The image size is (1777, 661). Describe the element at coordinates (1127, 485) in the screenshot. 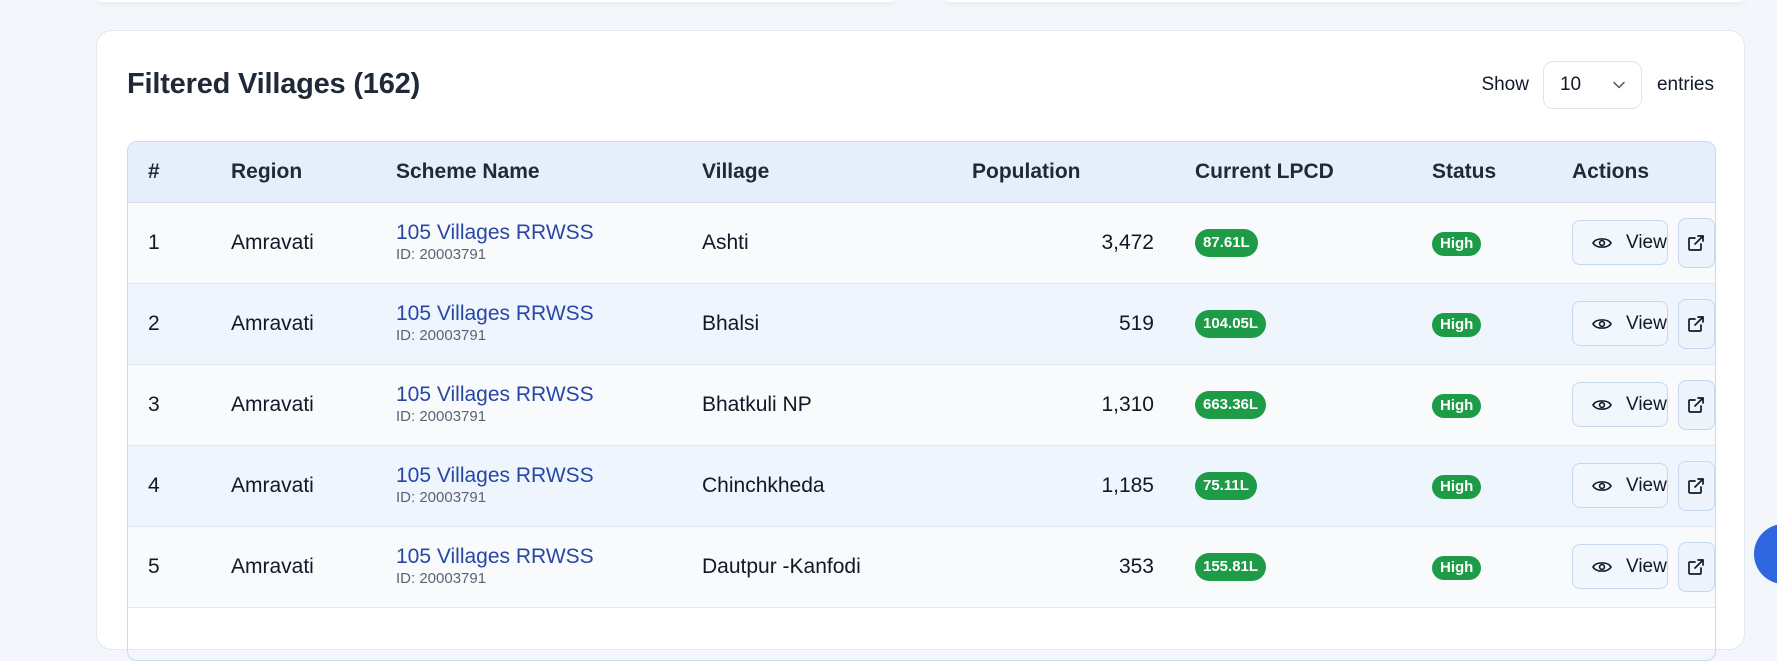

I see `row-population: 1,185` at that location.